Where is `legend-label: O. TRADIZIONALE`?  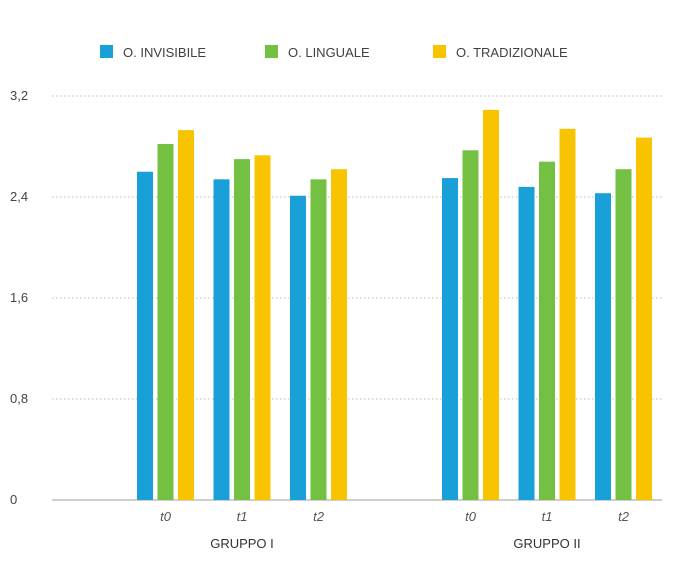
legend-label: O. TRADIZIONALE is located at coordinates (512, 52).